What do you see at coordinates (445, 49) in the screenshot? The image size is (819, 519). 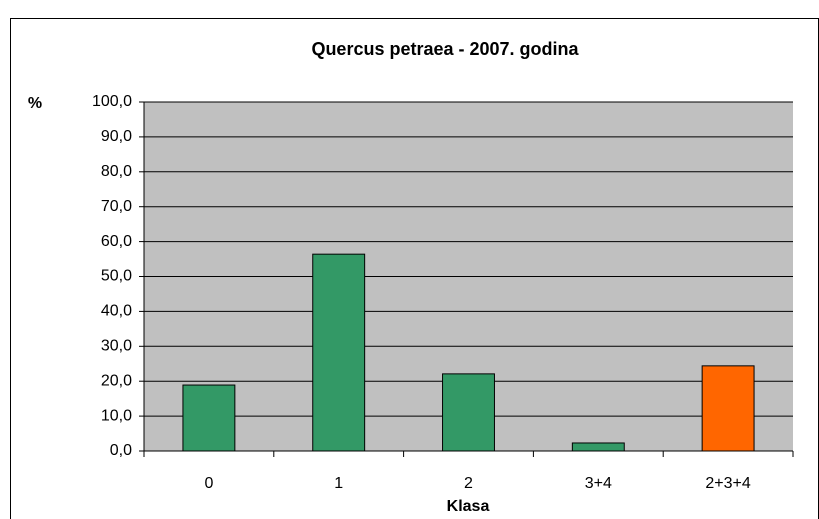 I see `chart-title: Quercus petraea - 2007. godina` at bounding box center [445, 49].